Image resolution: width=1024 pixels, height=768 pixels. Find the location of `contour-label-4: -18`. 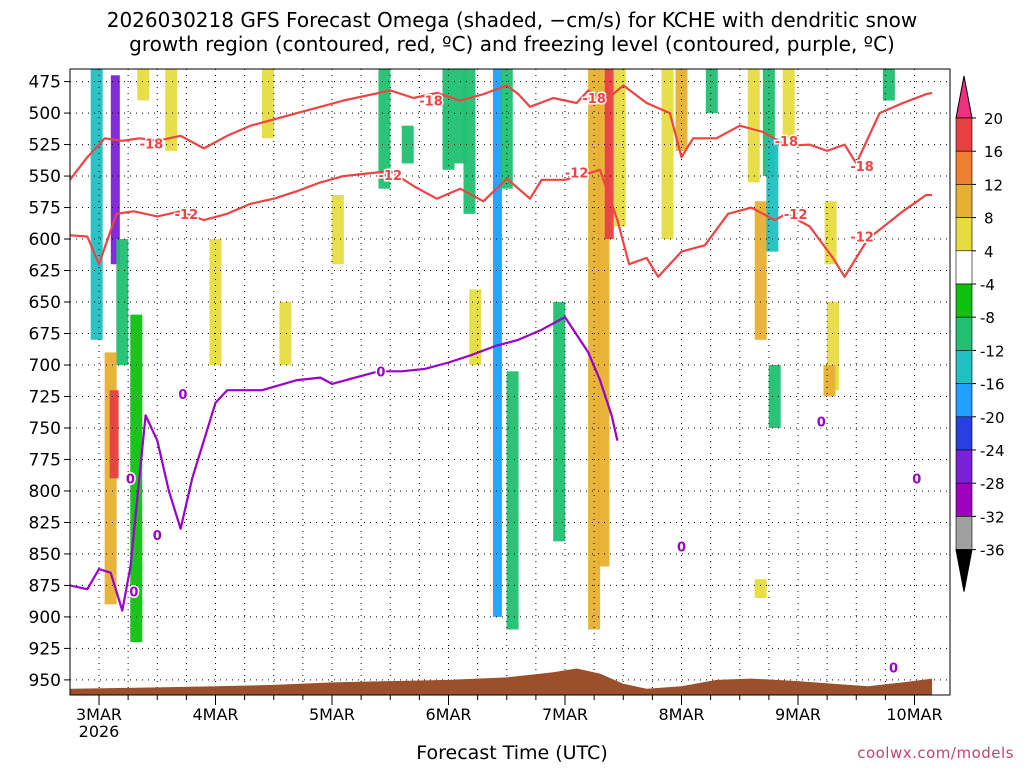

contour-label-4: -18 is located at coordinates (862, 167).